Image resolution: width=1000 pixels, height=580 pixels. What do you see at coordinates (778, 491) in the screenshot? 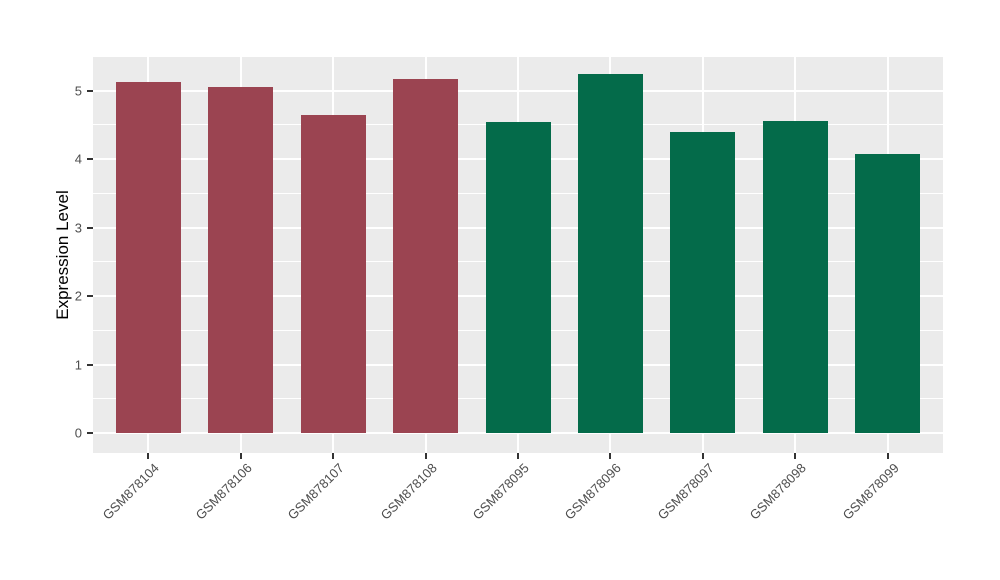
I see `x-tick-label: GSM878098` at bounding box center [778, 491].